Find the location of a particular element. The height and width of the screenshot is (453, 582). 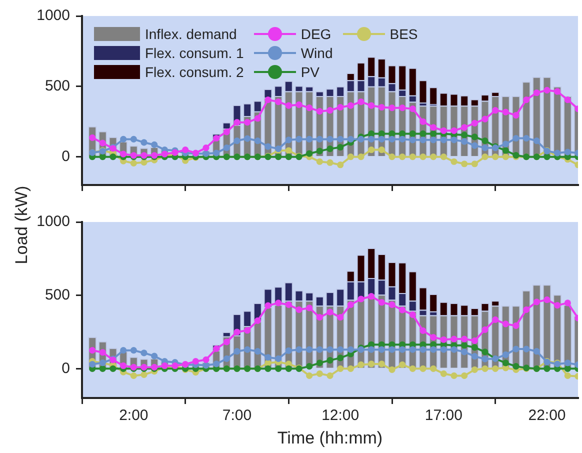

legend-label: DEG is located at coordinates (316, 34).